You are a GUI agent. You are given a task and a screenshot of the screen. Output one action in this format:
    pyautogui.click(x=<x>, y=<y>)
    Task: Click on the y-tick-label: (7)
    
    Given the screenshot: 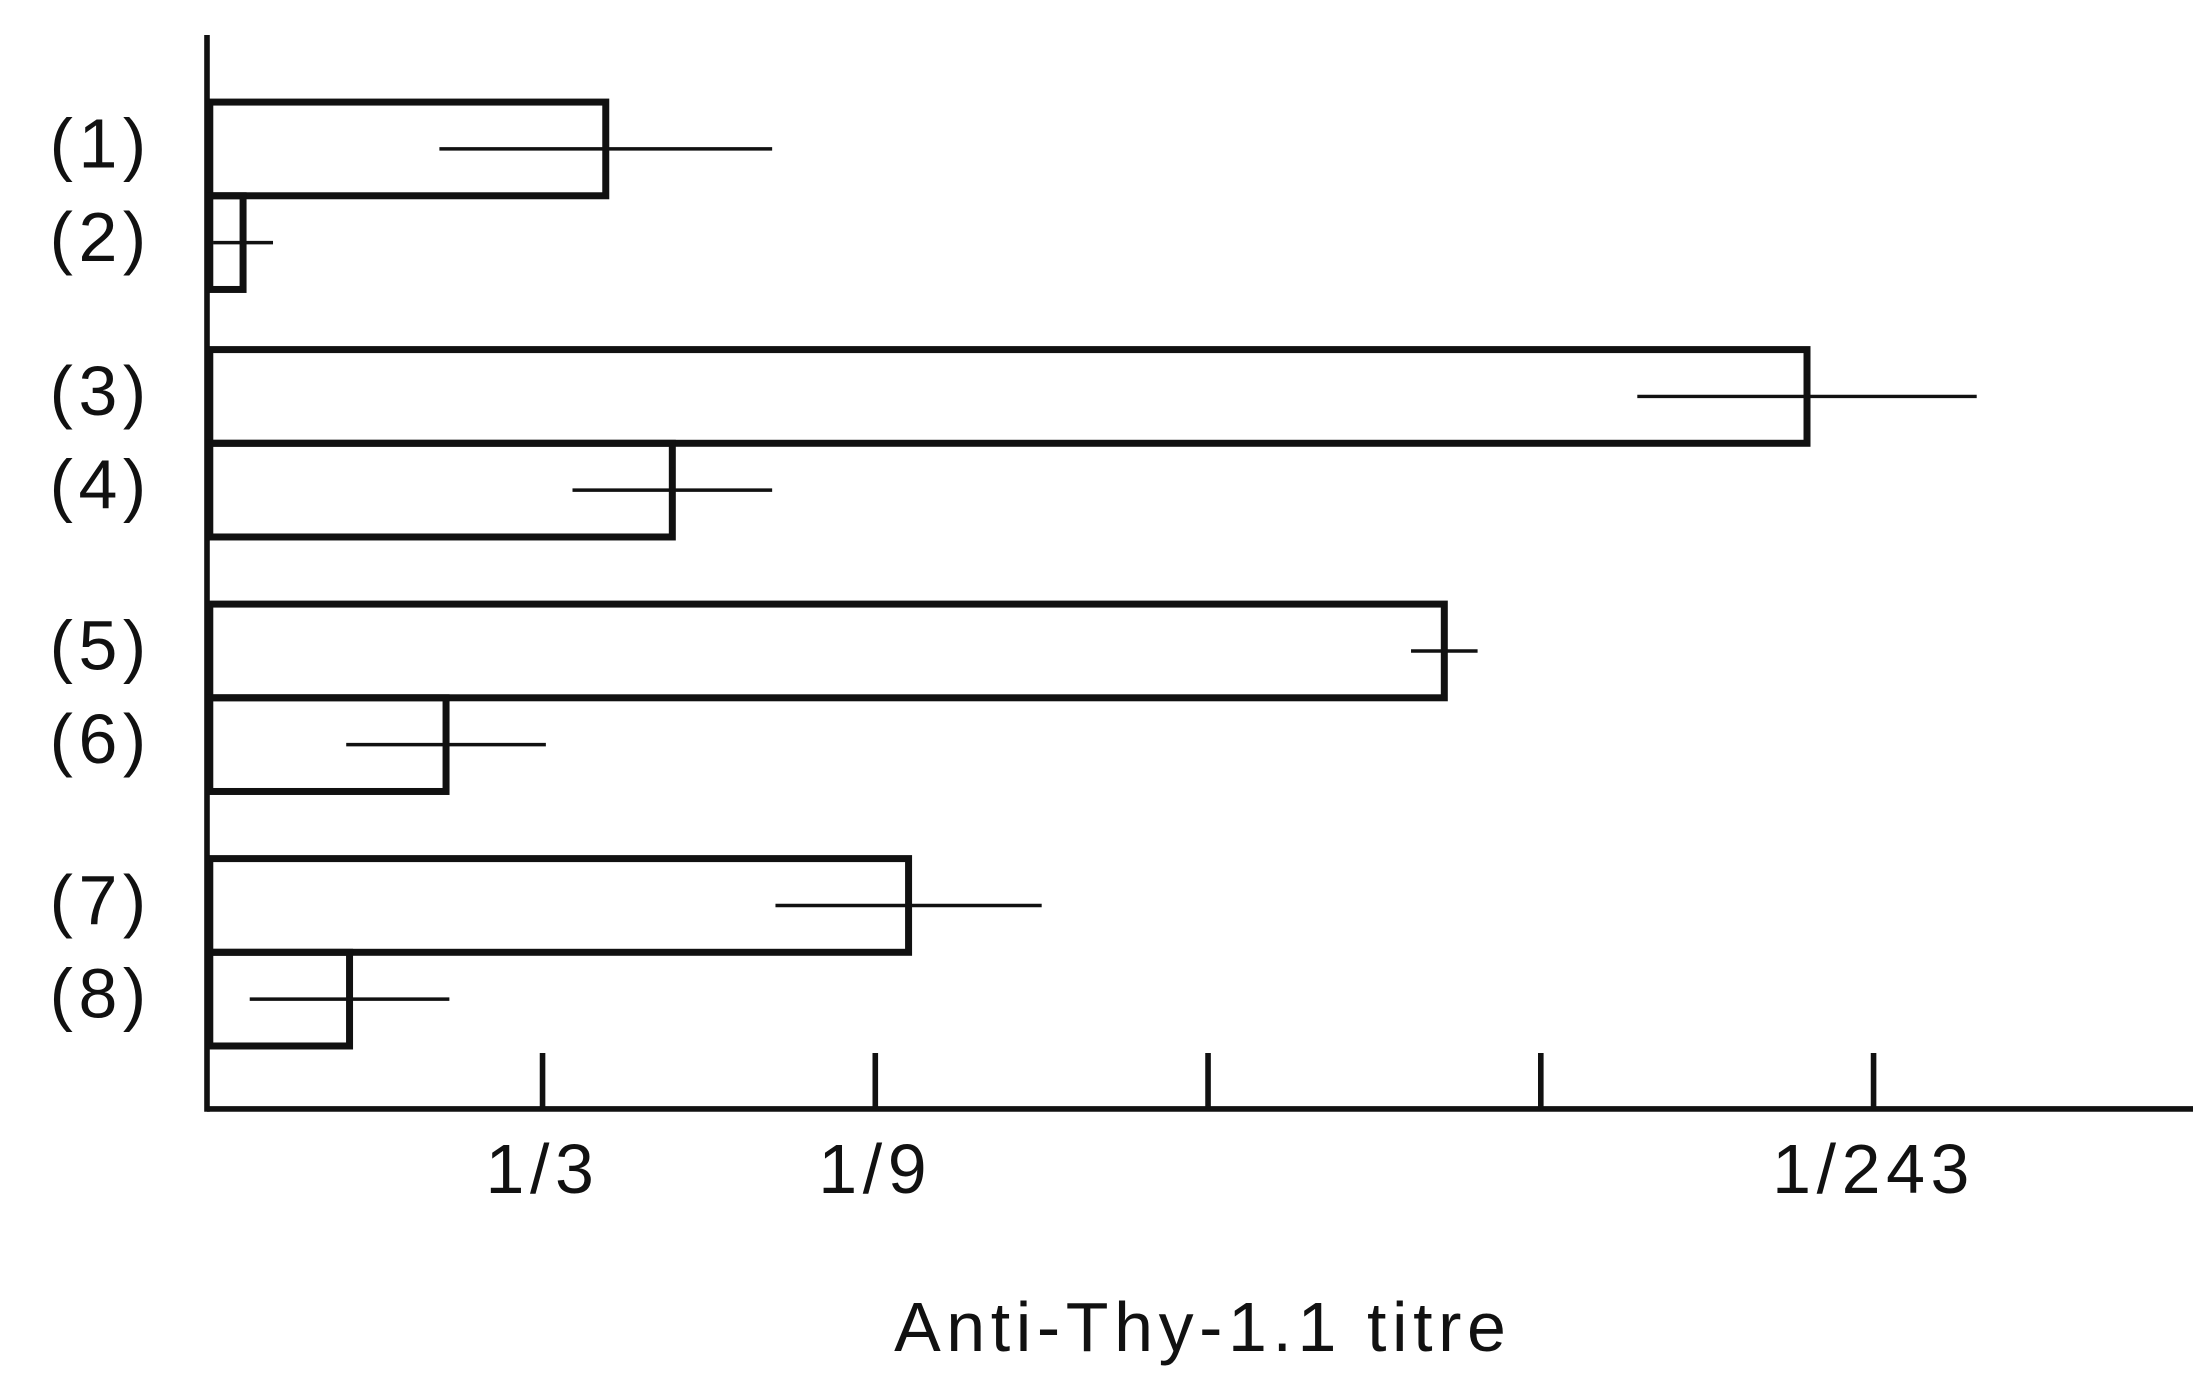 What is the action you would take?
    pyautogui.click(x=101, y=900)
    